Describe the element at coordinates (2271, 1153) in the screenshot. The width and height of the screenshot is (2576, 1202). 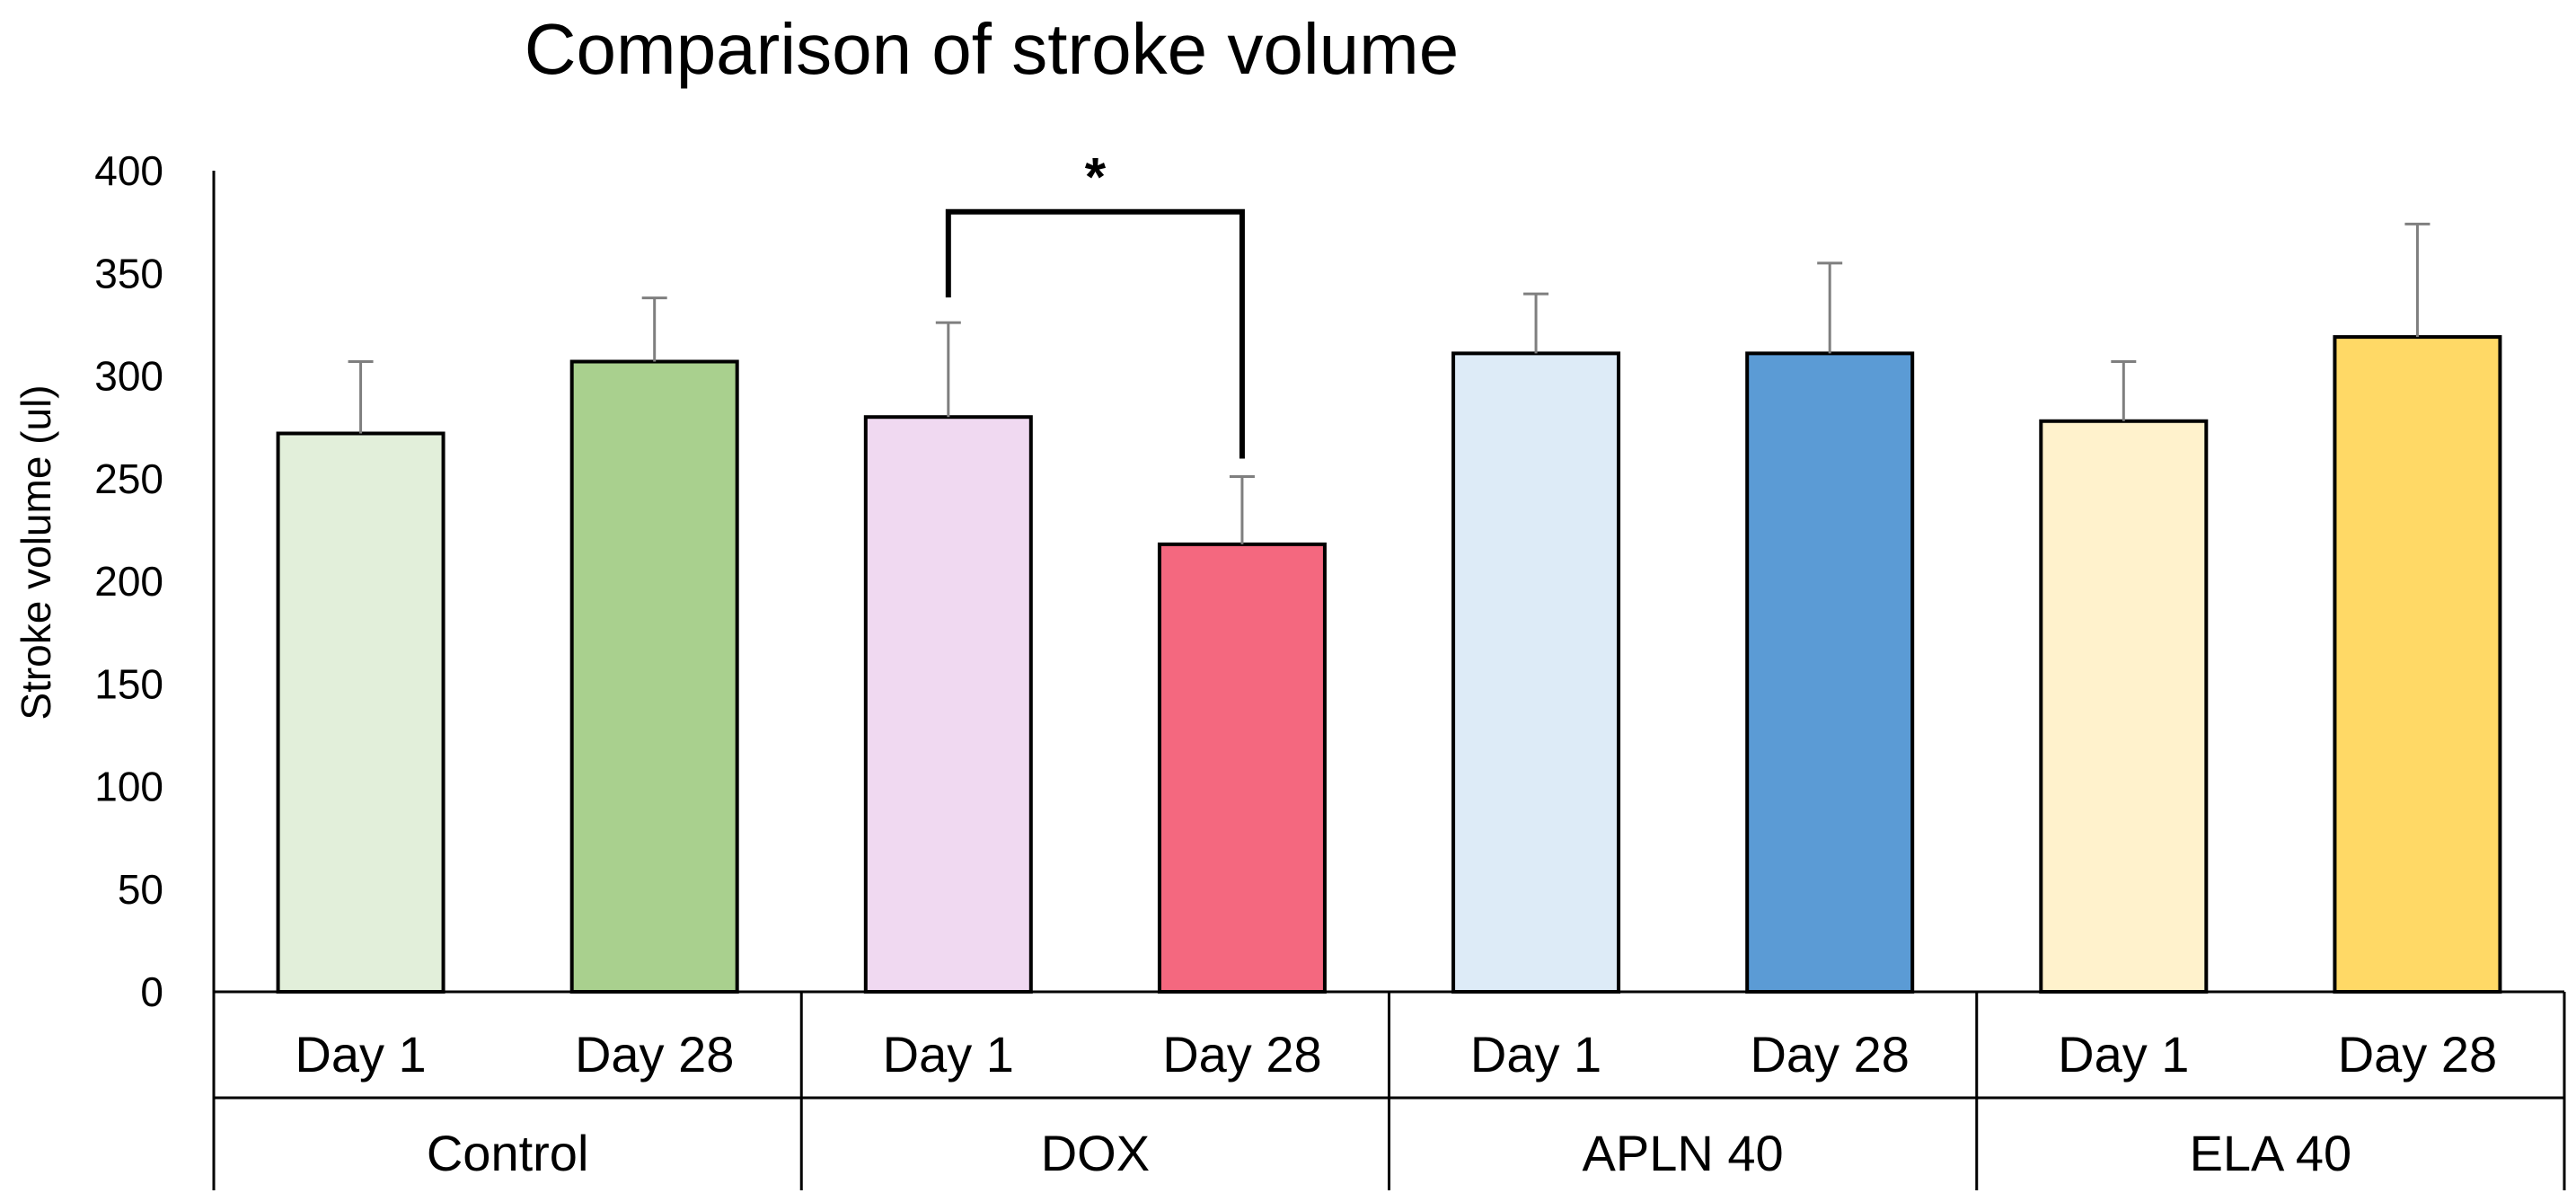
I see `group-label: ELA 40` at that location.